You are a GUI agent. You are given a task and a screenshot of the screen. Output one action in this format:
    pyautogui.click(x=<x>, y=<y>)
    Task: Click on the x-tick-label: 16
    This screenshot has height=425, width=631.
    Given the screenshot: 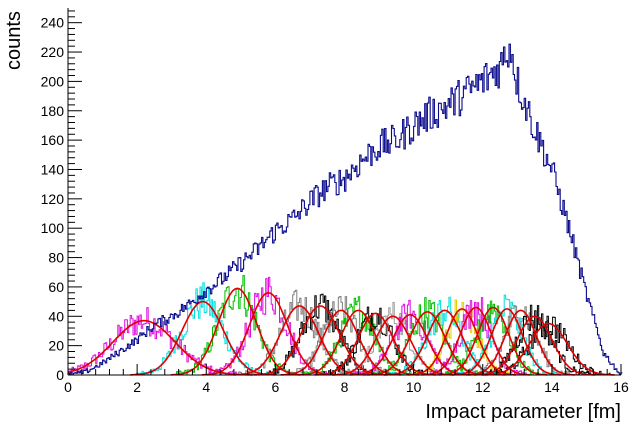 What is the action you would take?
    pyautogui.click(x=621, y=387)
    